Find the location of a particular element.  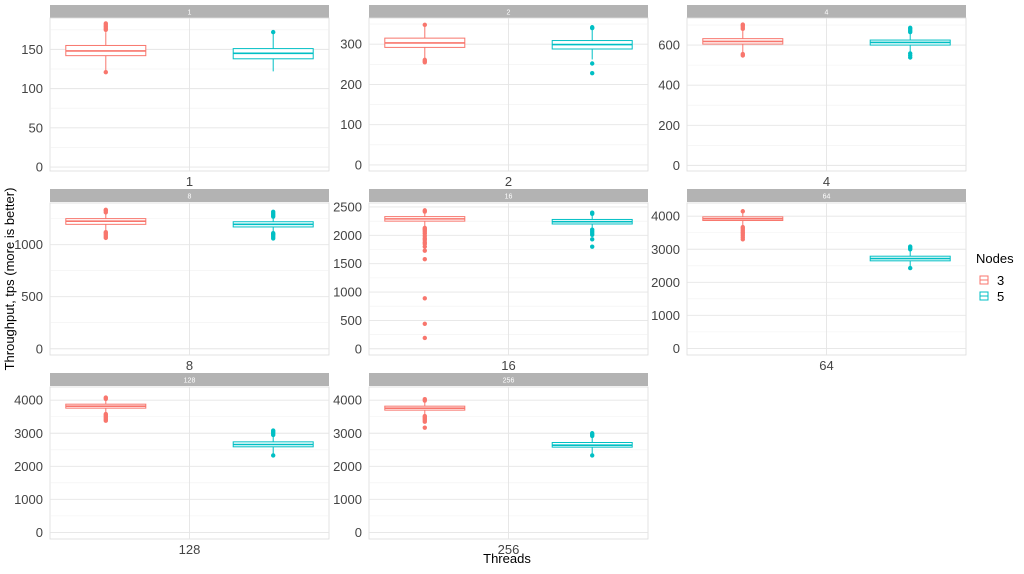

facet-panel-64: 64 0 1000 2000 3000 4000 64 is located at coordinates (809, 281).